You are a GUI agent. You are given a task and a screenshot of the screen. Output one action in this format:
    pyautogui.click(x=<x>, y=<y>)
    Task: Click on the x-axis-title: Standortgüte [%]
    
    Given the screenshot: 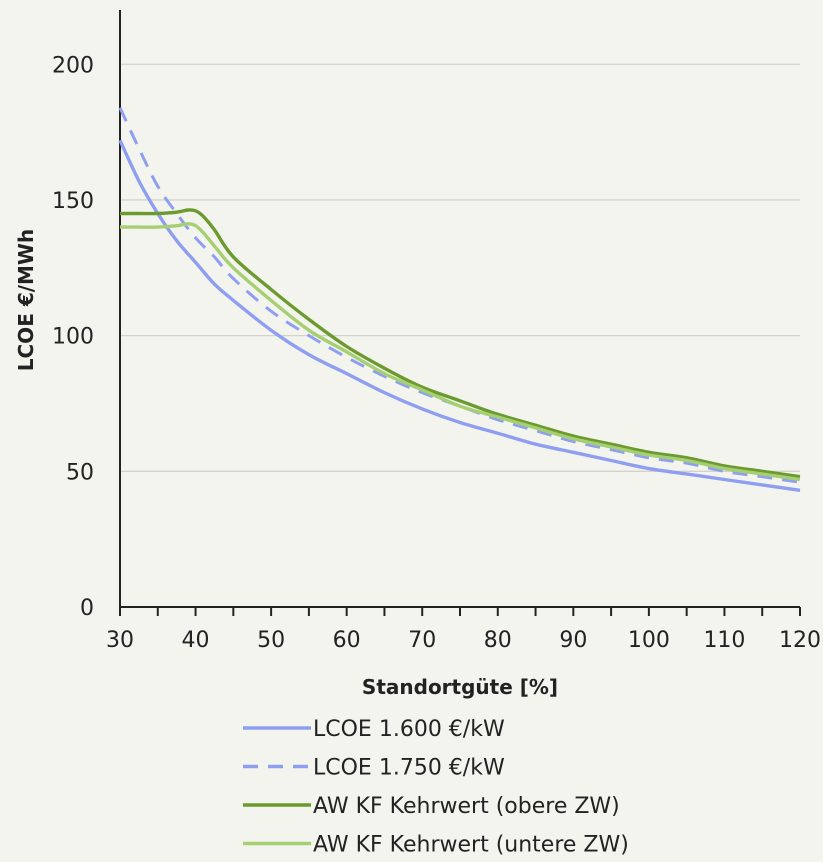 What is the action you would take?
    pyautogui.click(x=460, y=687)
    